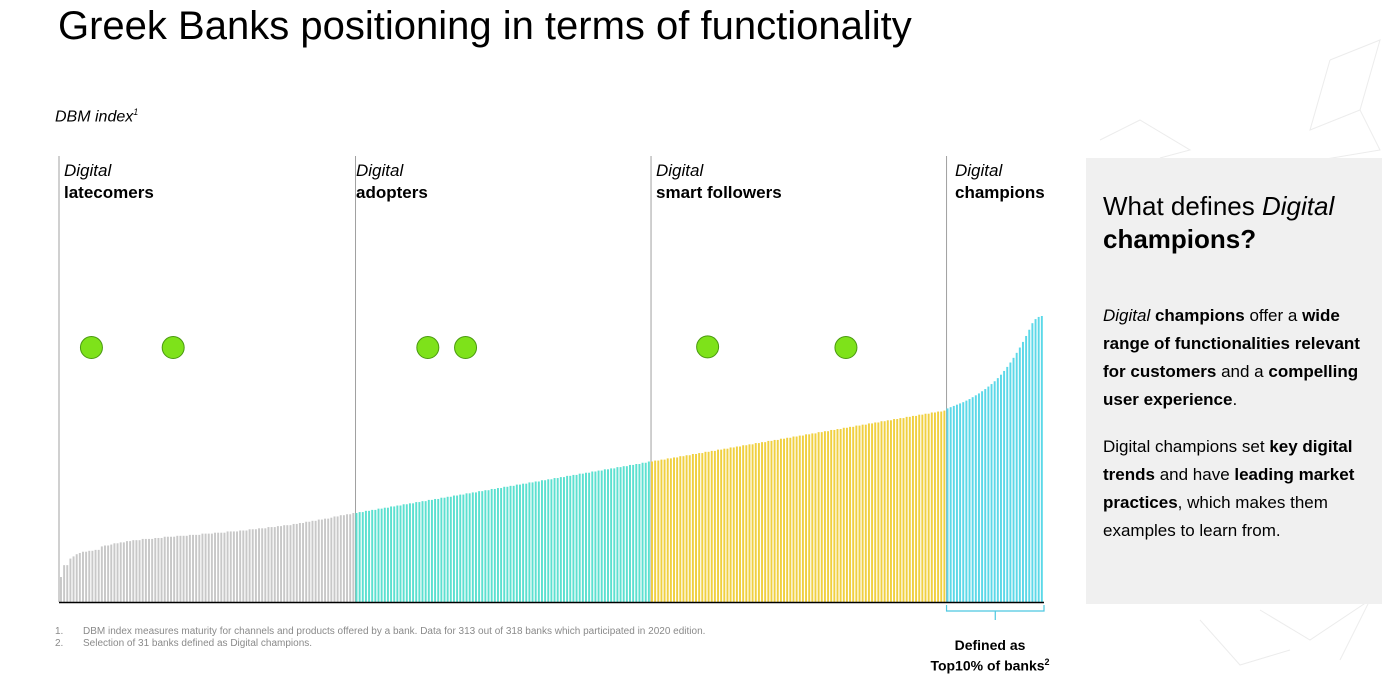 The image size is (1382, 675). I want to click on segment-label-adopters: Digital adopters, so click(392, 181).